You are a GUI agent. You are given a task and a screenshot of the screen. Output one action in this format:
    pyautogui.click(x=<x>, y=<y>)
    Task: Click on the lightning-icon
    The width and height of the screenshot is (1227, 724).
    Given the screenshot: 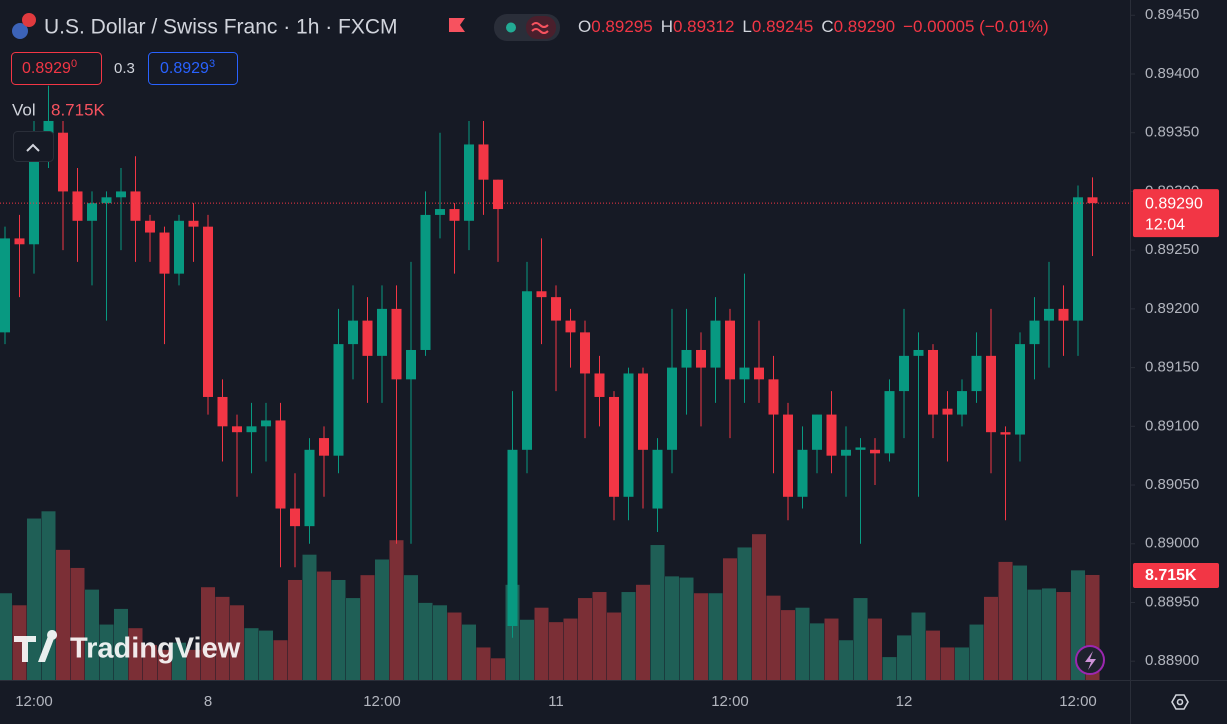 What is the action you would take?
    pyautogui.click(x=1090, y=660)
    